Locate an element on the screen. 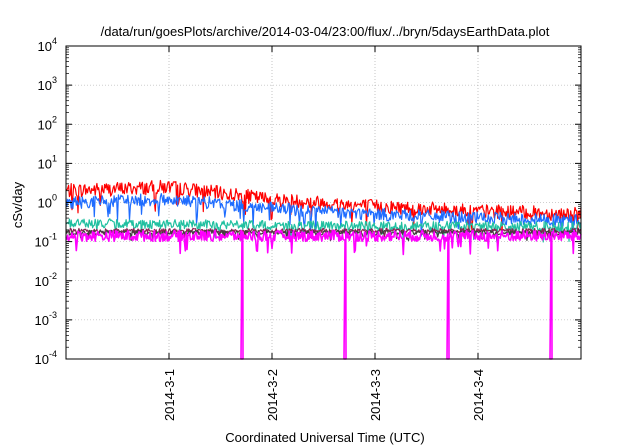  x-tick-label: 2014-3-2 is located at coordinates (272, 395).